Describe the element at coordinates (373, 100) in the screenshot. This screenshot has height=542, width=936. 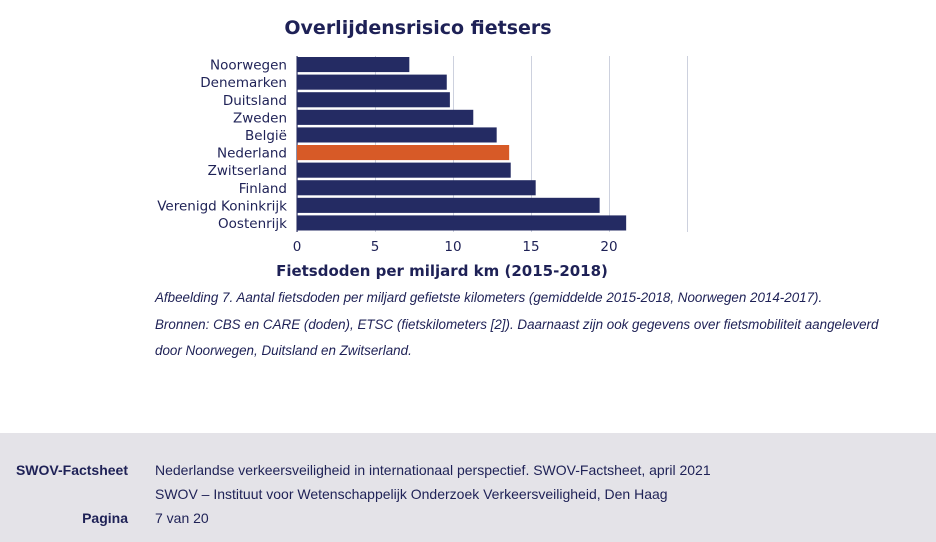
I see `bar-duitsland` at that location.